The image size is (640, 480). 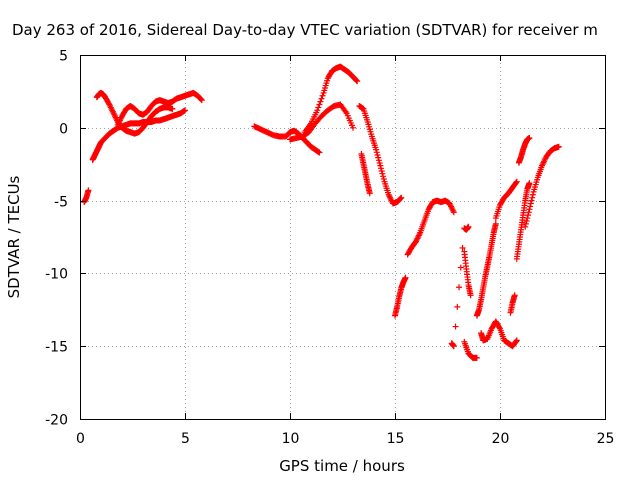 I want to click on y-tick-label: -20, so click(x=56, y=421).